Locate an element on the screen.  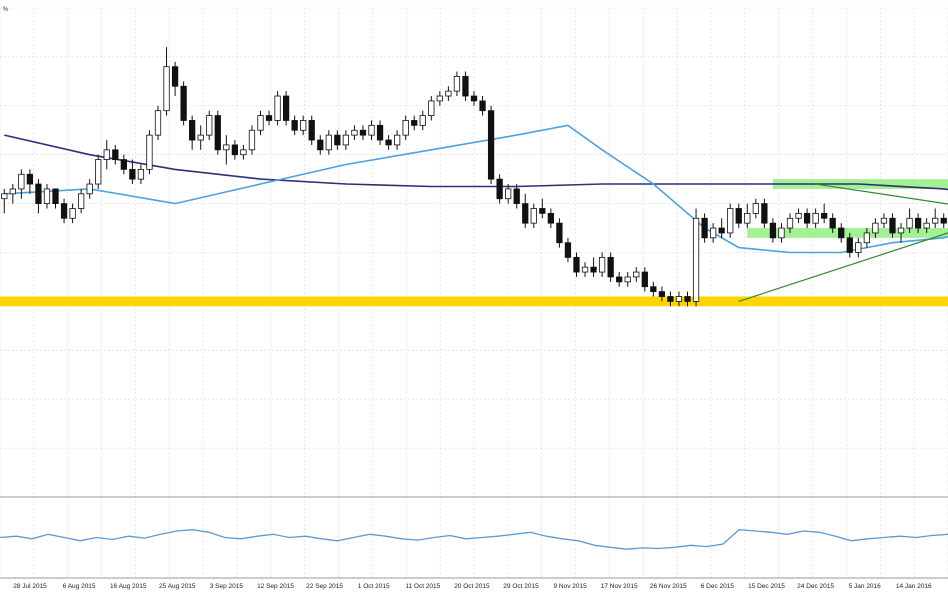
x-tick-label: 26 Nov 2015 is located at coordinates (668, 586).